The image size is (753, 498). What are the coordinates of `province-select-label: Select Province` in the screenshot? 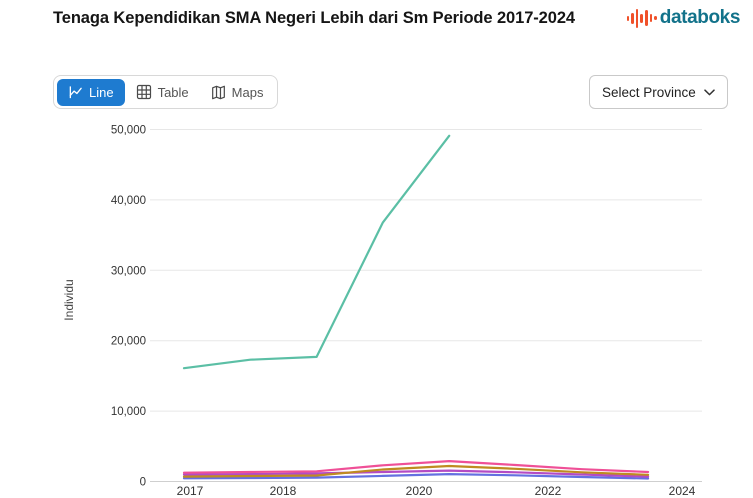 It's located at (649, 92).